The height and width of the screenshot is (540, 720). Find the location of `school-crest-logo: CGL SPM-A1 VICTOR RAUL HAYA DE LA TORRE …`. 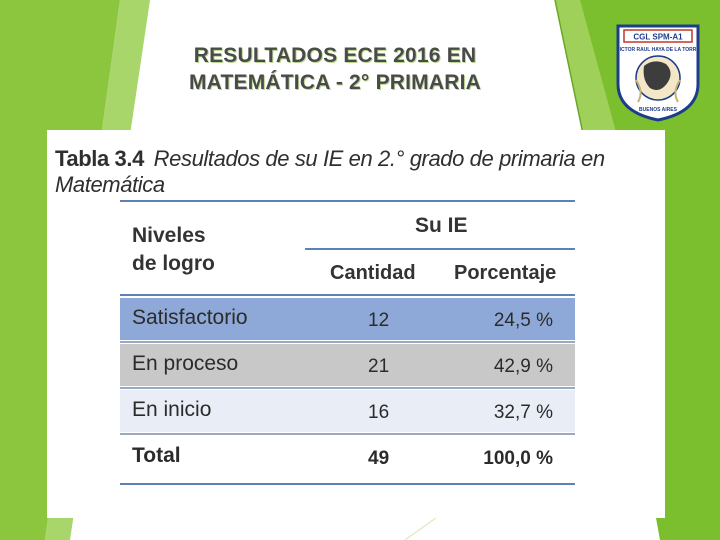

school-crest-logo: CGL SPM-A1 VICTOR RAUL HAYA DE LA TORRE … is located at coordinates (658, 73).